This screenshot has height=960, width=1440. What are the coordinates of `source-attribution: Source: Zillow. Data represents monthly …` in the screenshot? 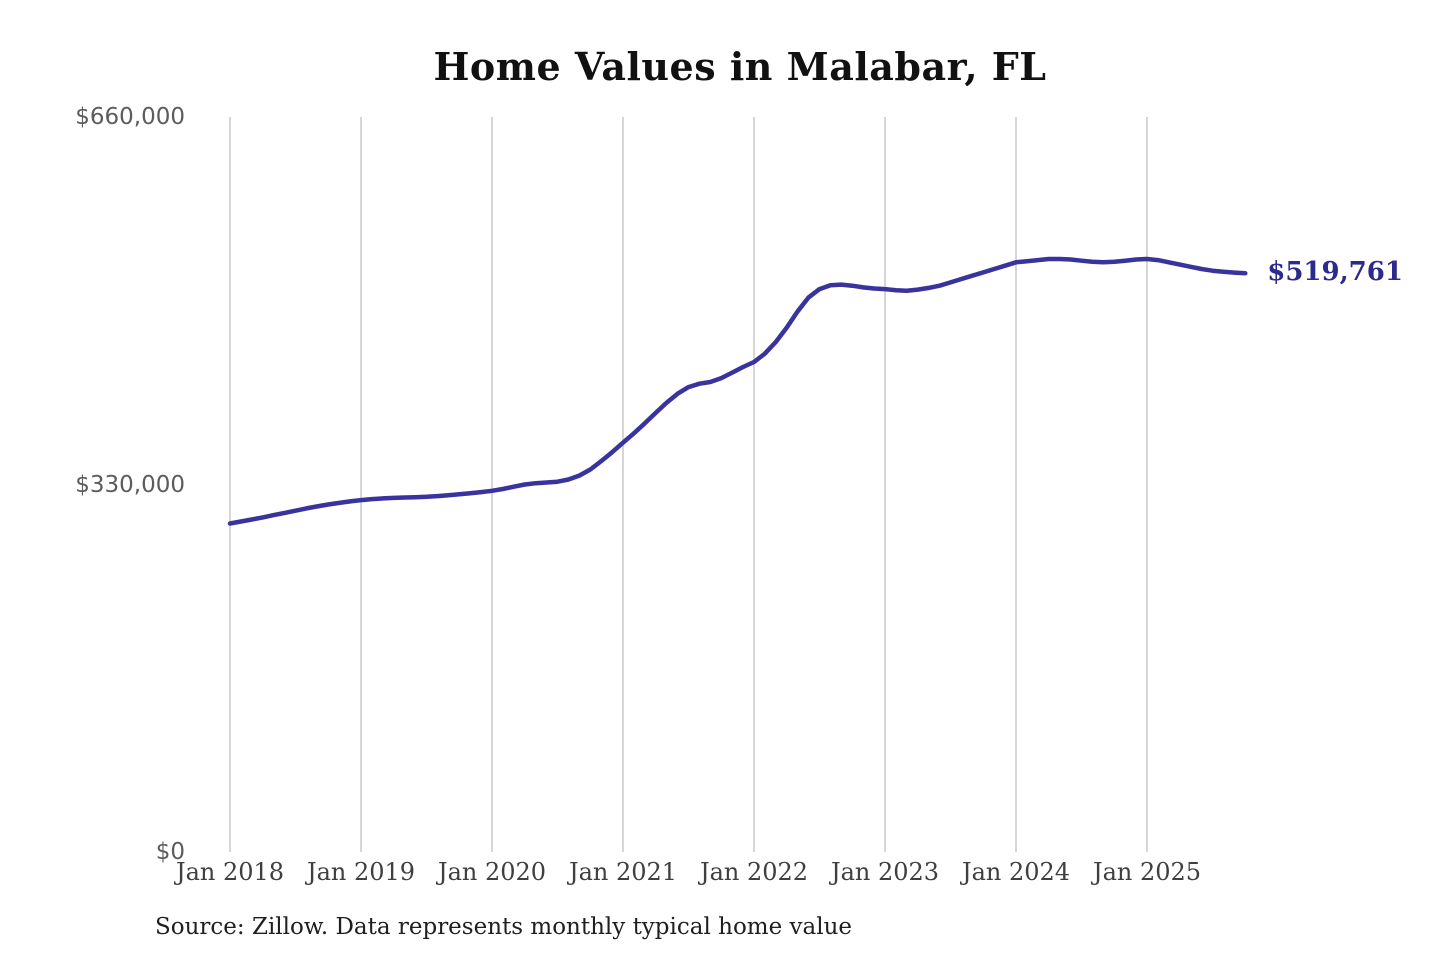 It's located at (504, 927).